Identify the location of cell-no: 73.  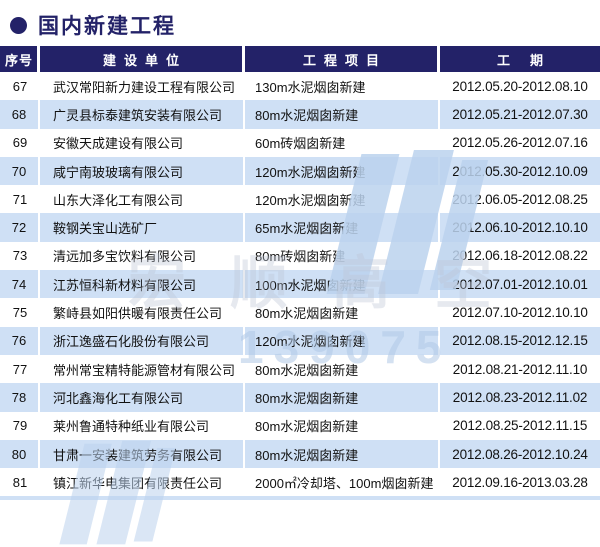
(20, 256).